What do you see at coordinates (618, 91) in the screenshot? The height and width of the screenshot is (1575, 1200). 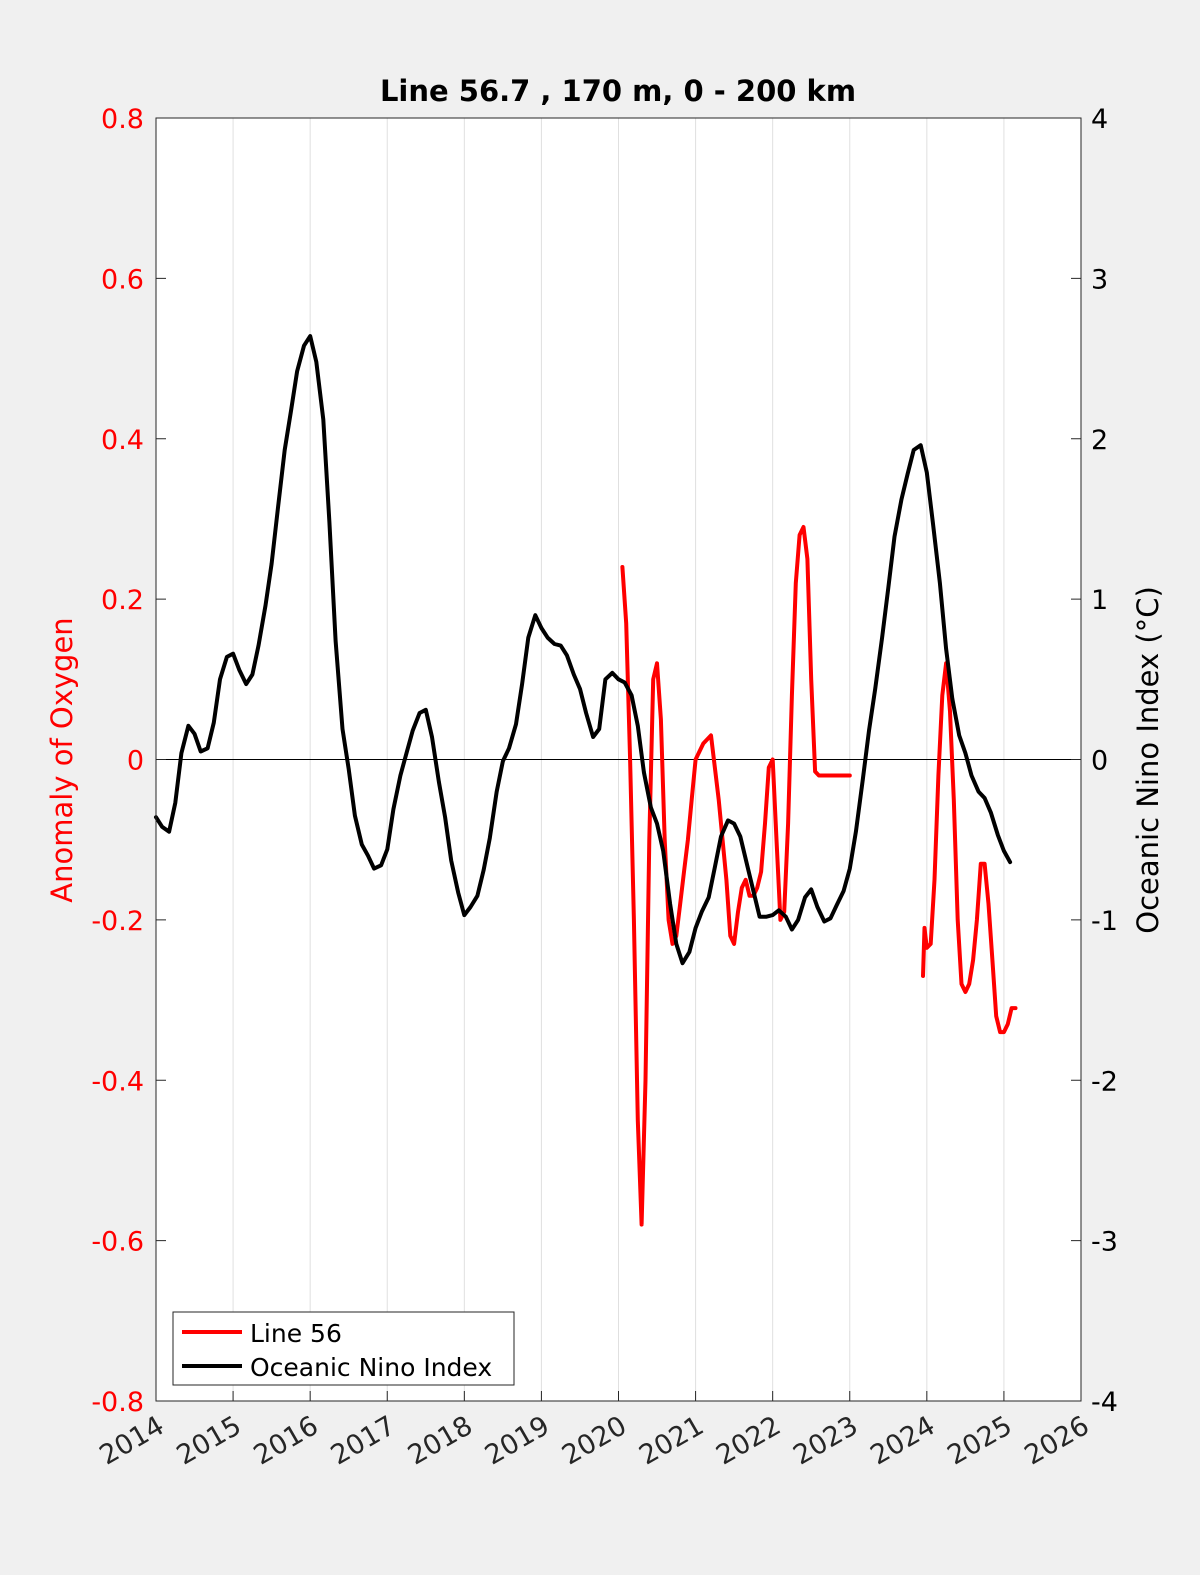 I see `chart-title: Line 56.7 , 170 m, 0 - 200 km` at bounding box center [618, 91].